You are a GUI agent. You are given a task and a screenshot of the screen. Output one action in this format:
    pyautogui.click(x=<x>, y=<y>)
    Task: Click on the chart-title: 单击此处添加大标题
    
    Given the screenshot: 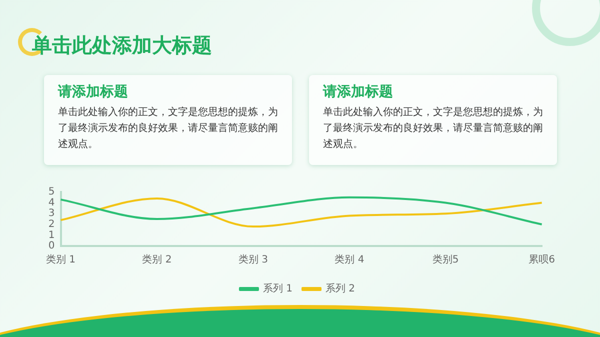 What is the action you would take?
    pyautogui.click(x=122, y=45)
    